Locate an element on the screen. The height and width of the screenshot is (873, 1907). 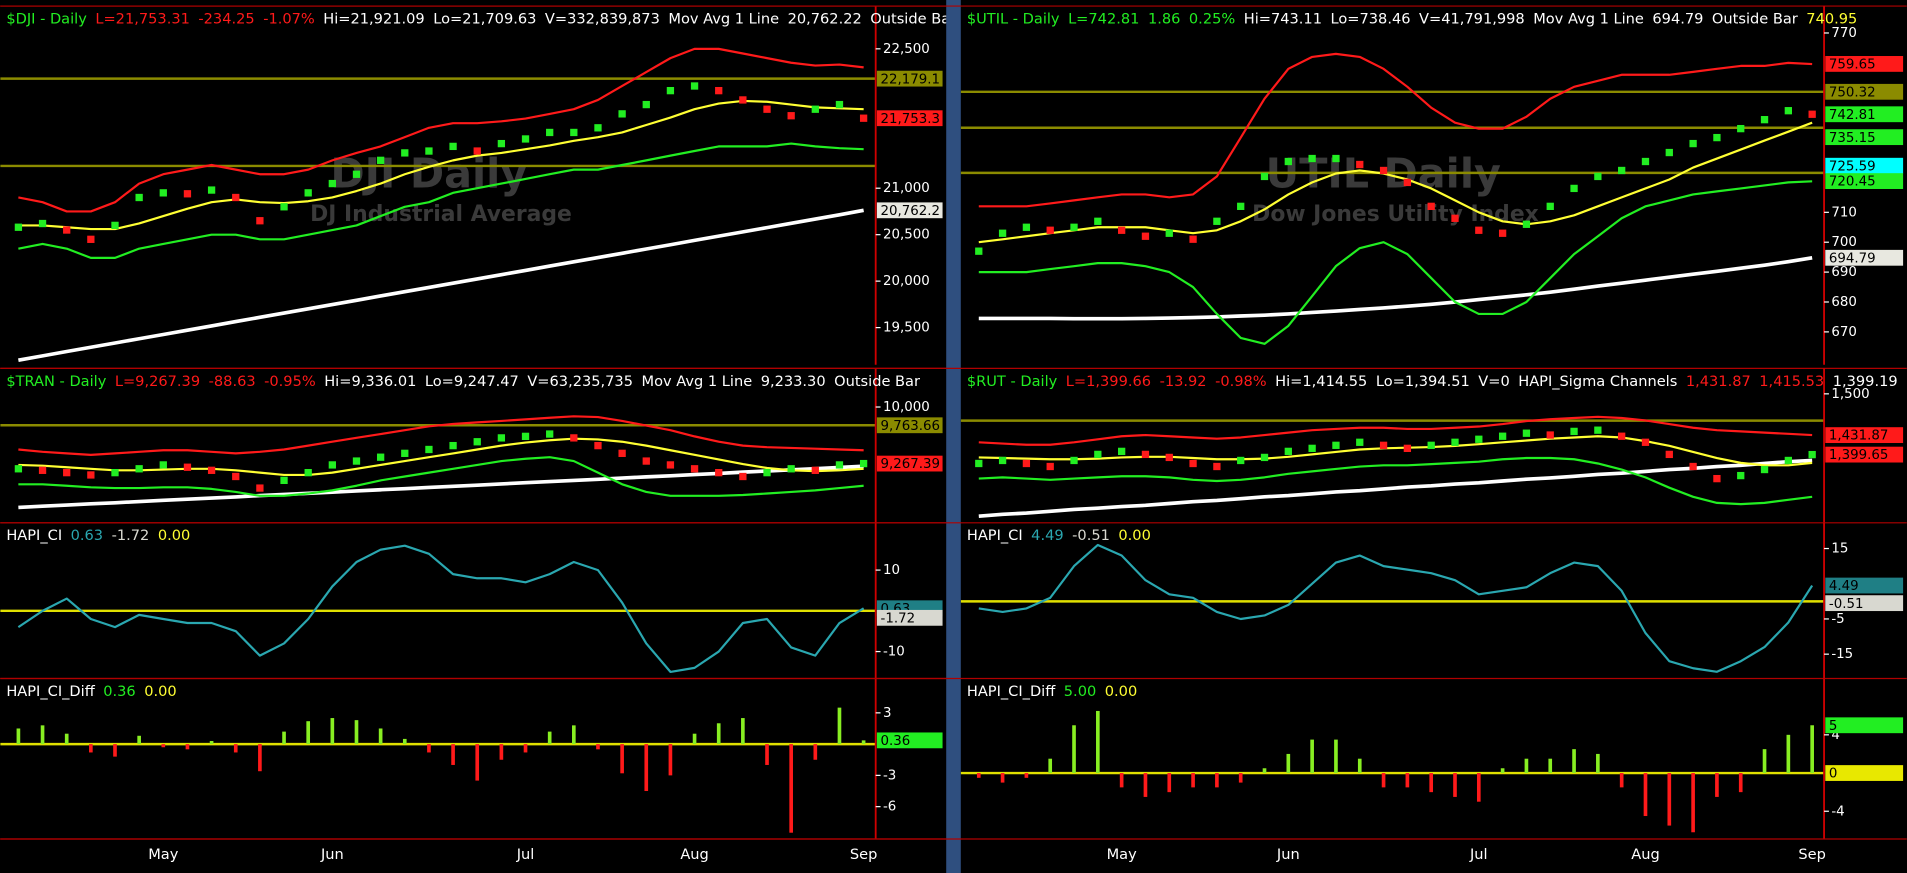
y-tick-label: 20,000 is located at coordinates (906, 281).